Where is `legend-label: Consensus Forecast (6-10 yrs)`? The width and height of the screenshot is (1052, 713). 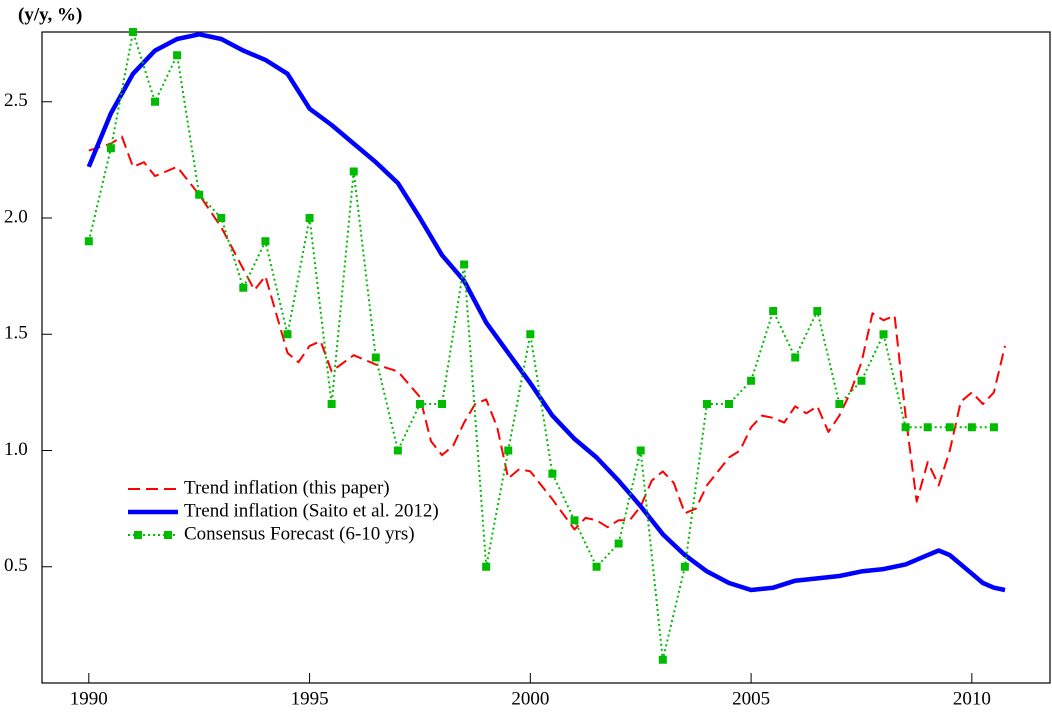
legend-label: Consensus Forecast (6-10 yrs) is located at coordinates (299, 533).